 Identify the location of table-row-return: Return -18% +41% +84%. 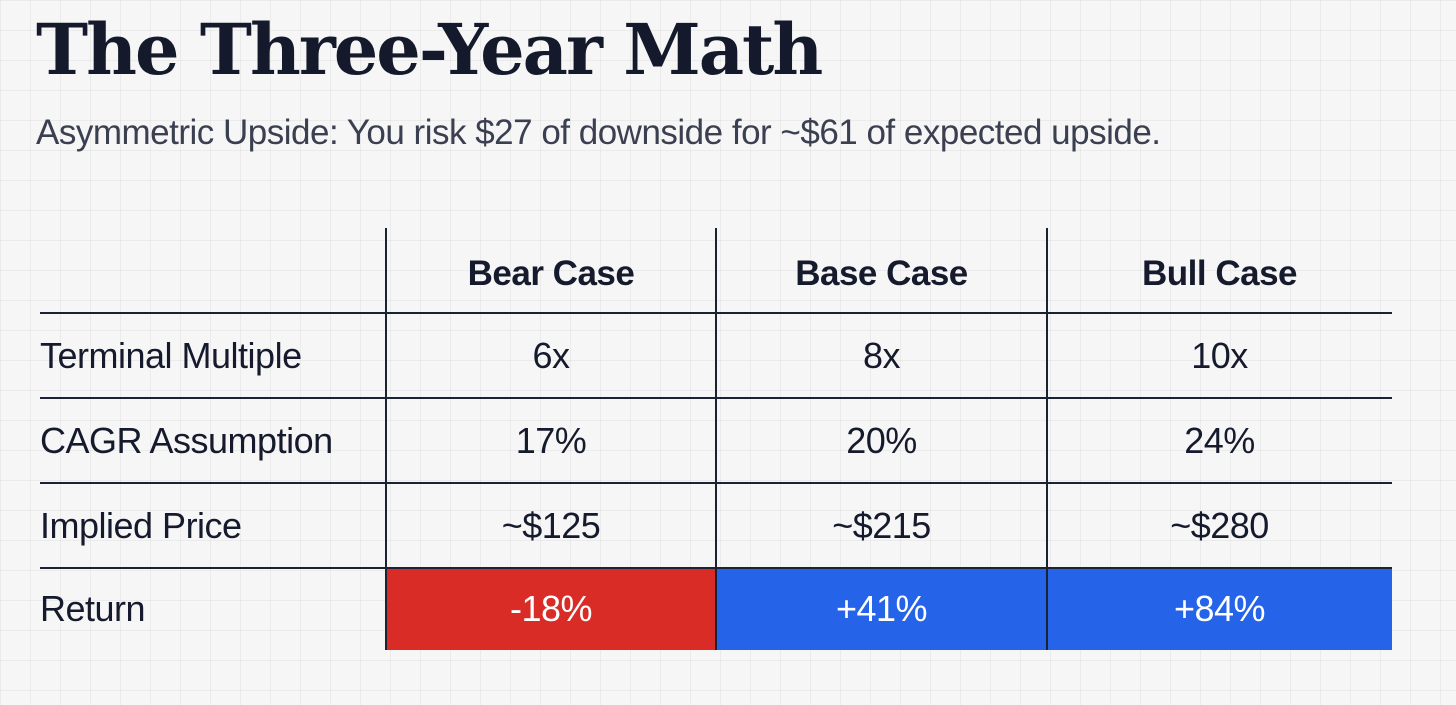
(716, 609).